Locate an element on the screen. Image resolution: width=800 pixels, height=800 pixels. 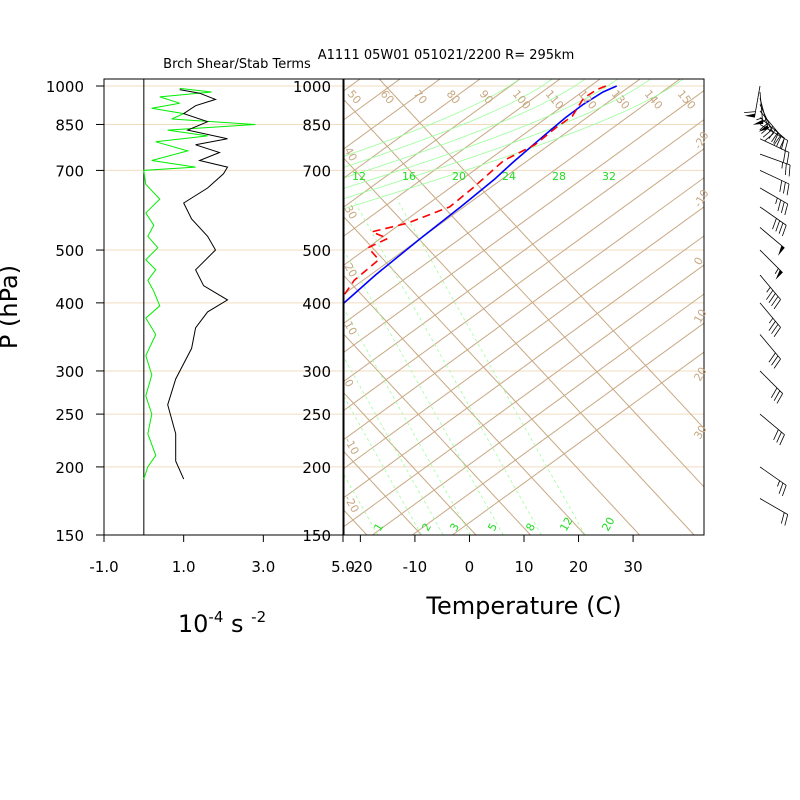
left-pressure-tick: 850 is located at coordinates (69, 125).